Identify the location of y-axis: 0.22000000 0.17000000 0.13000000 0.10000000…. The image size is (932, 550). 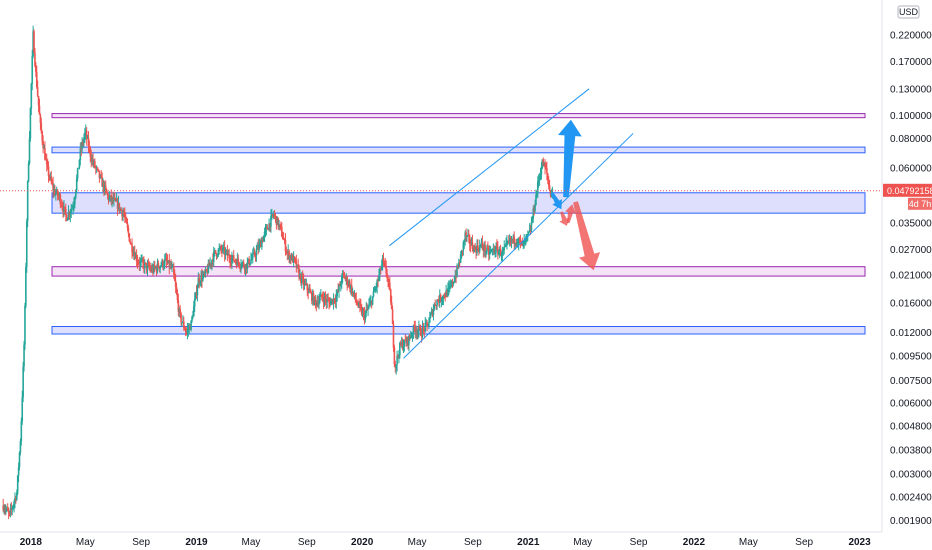
(911, 279).